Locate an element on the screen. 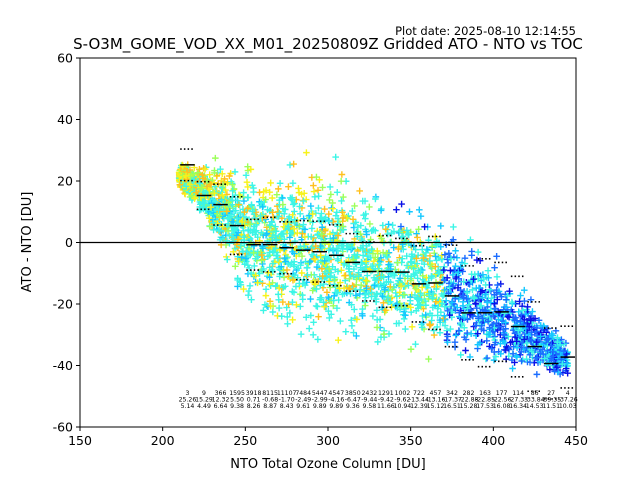 This screenshot has width=640, height=480. x-axis-ticks: 150 200 250 300 350 400 450 is located at coordinates (328, 437).